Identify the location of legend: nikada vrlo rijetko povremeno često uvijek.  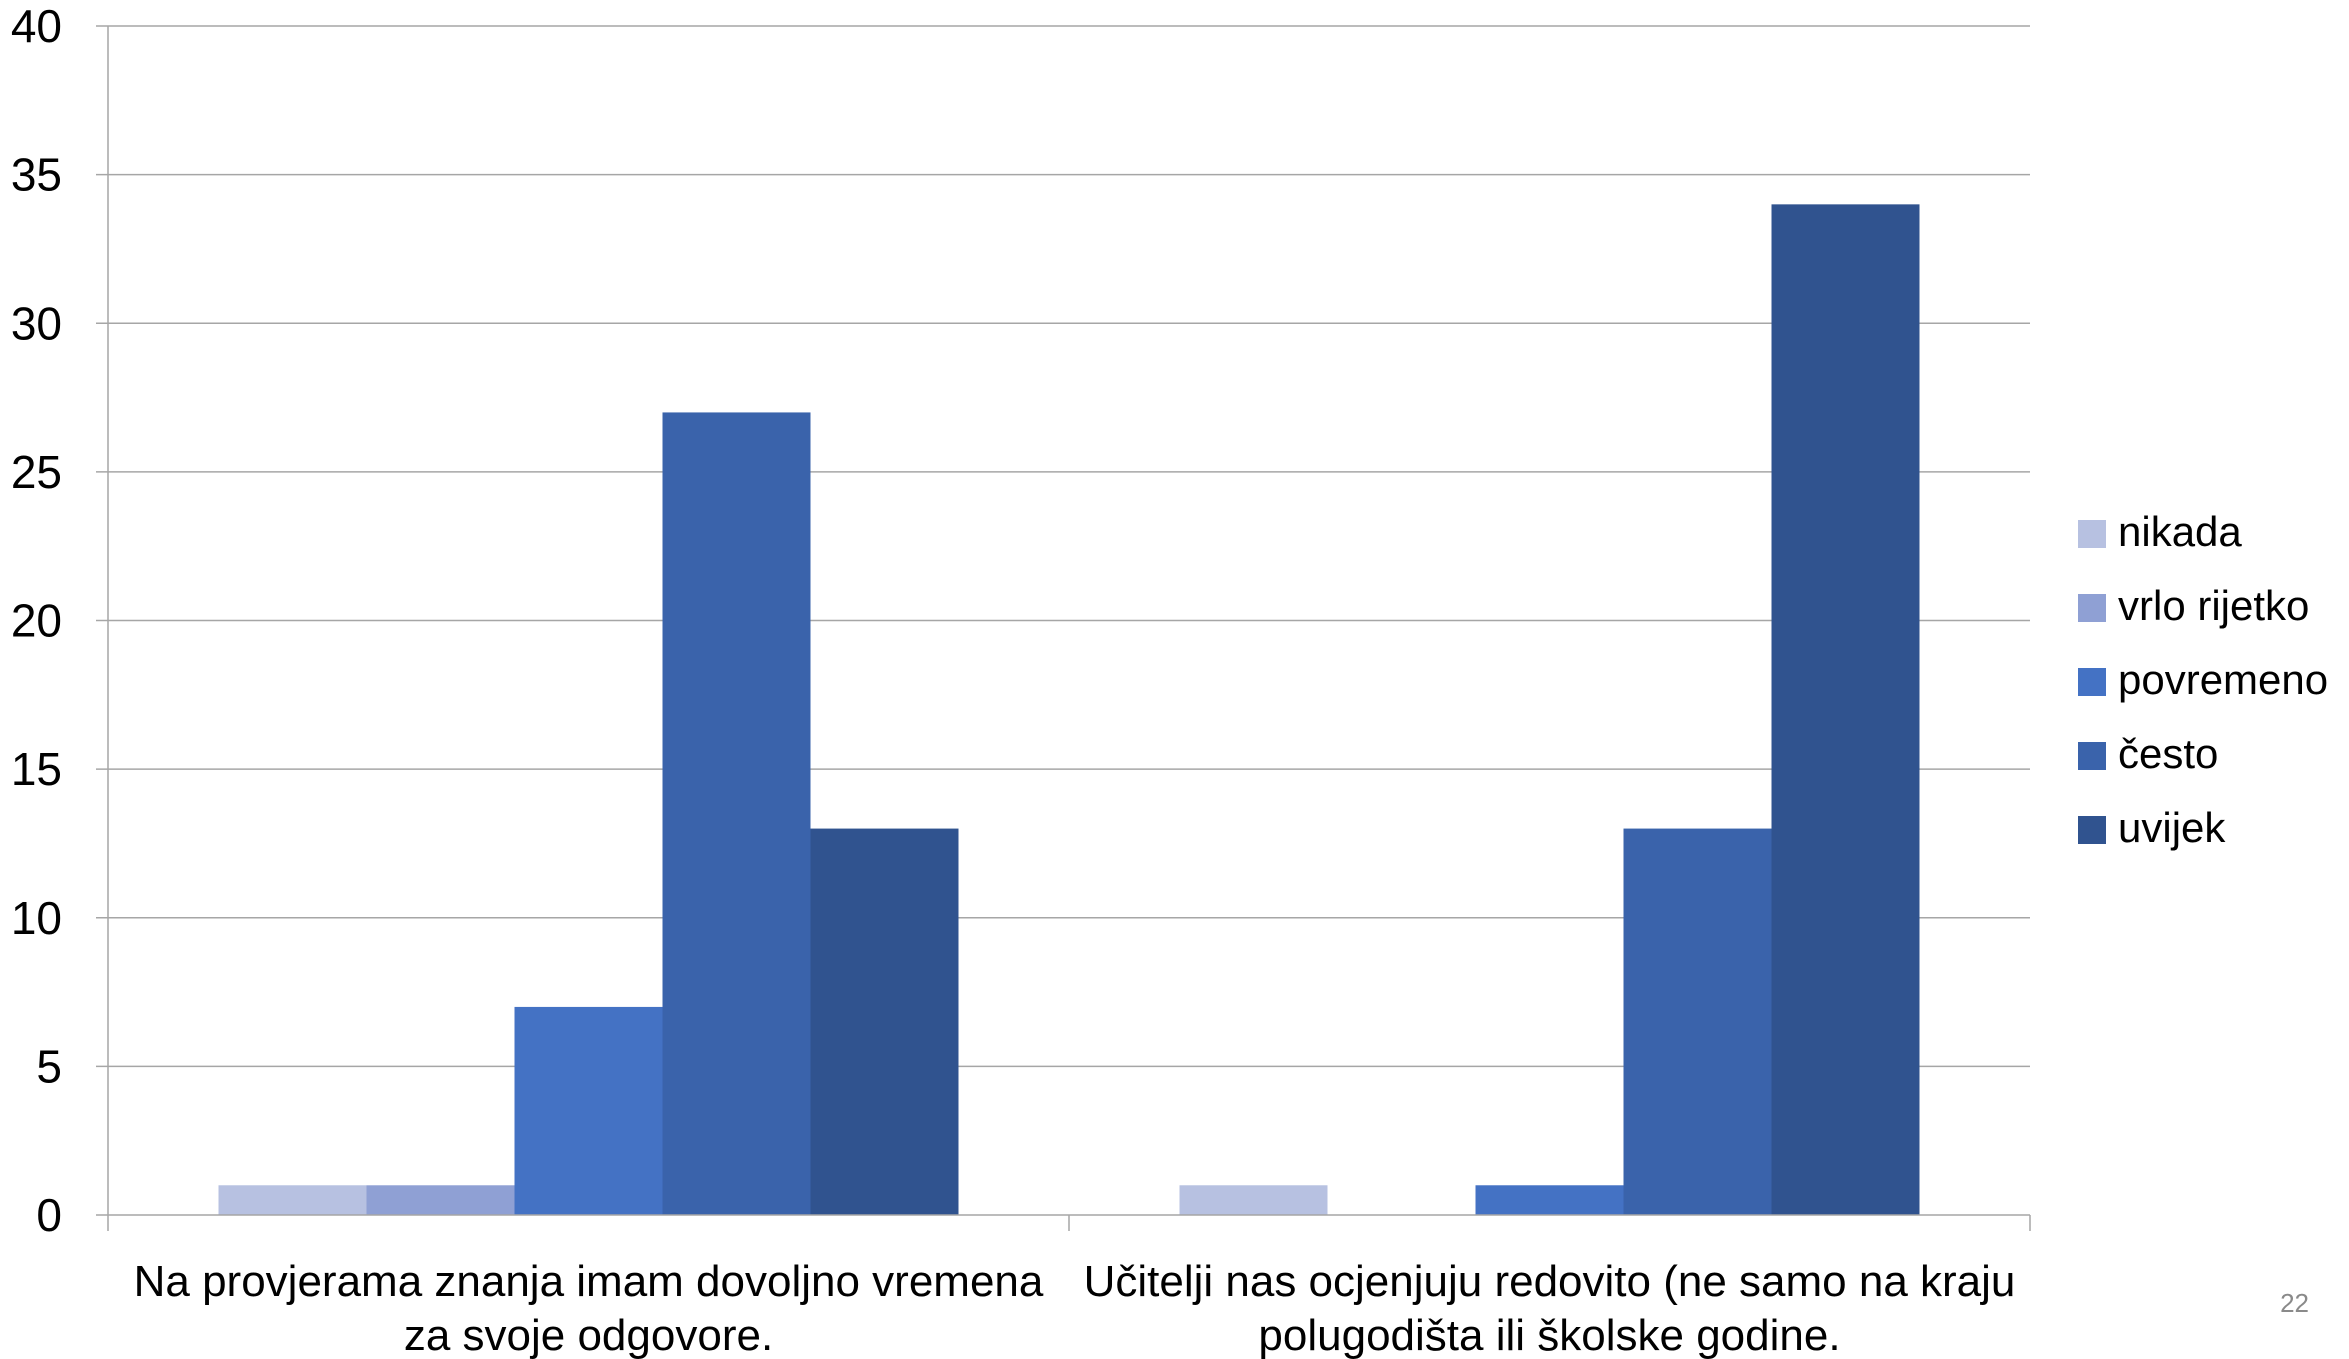
(2203, 679).